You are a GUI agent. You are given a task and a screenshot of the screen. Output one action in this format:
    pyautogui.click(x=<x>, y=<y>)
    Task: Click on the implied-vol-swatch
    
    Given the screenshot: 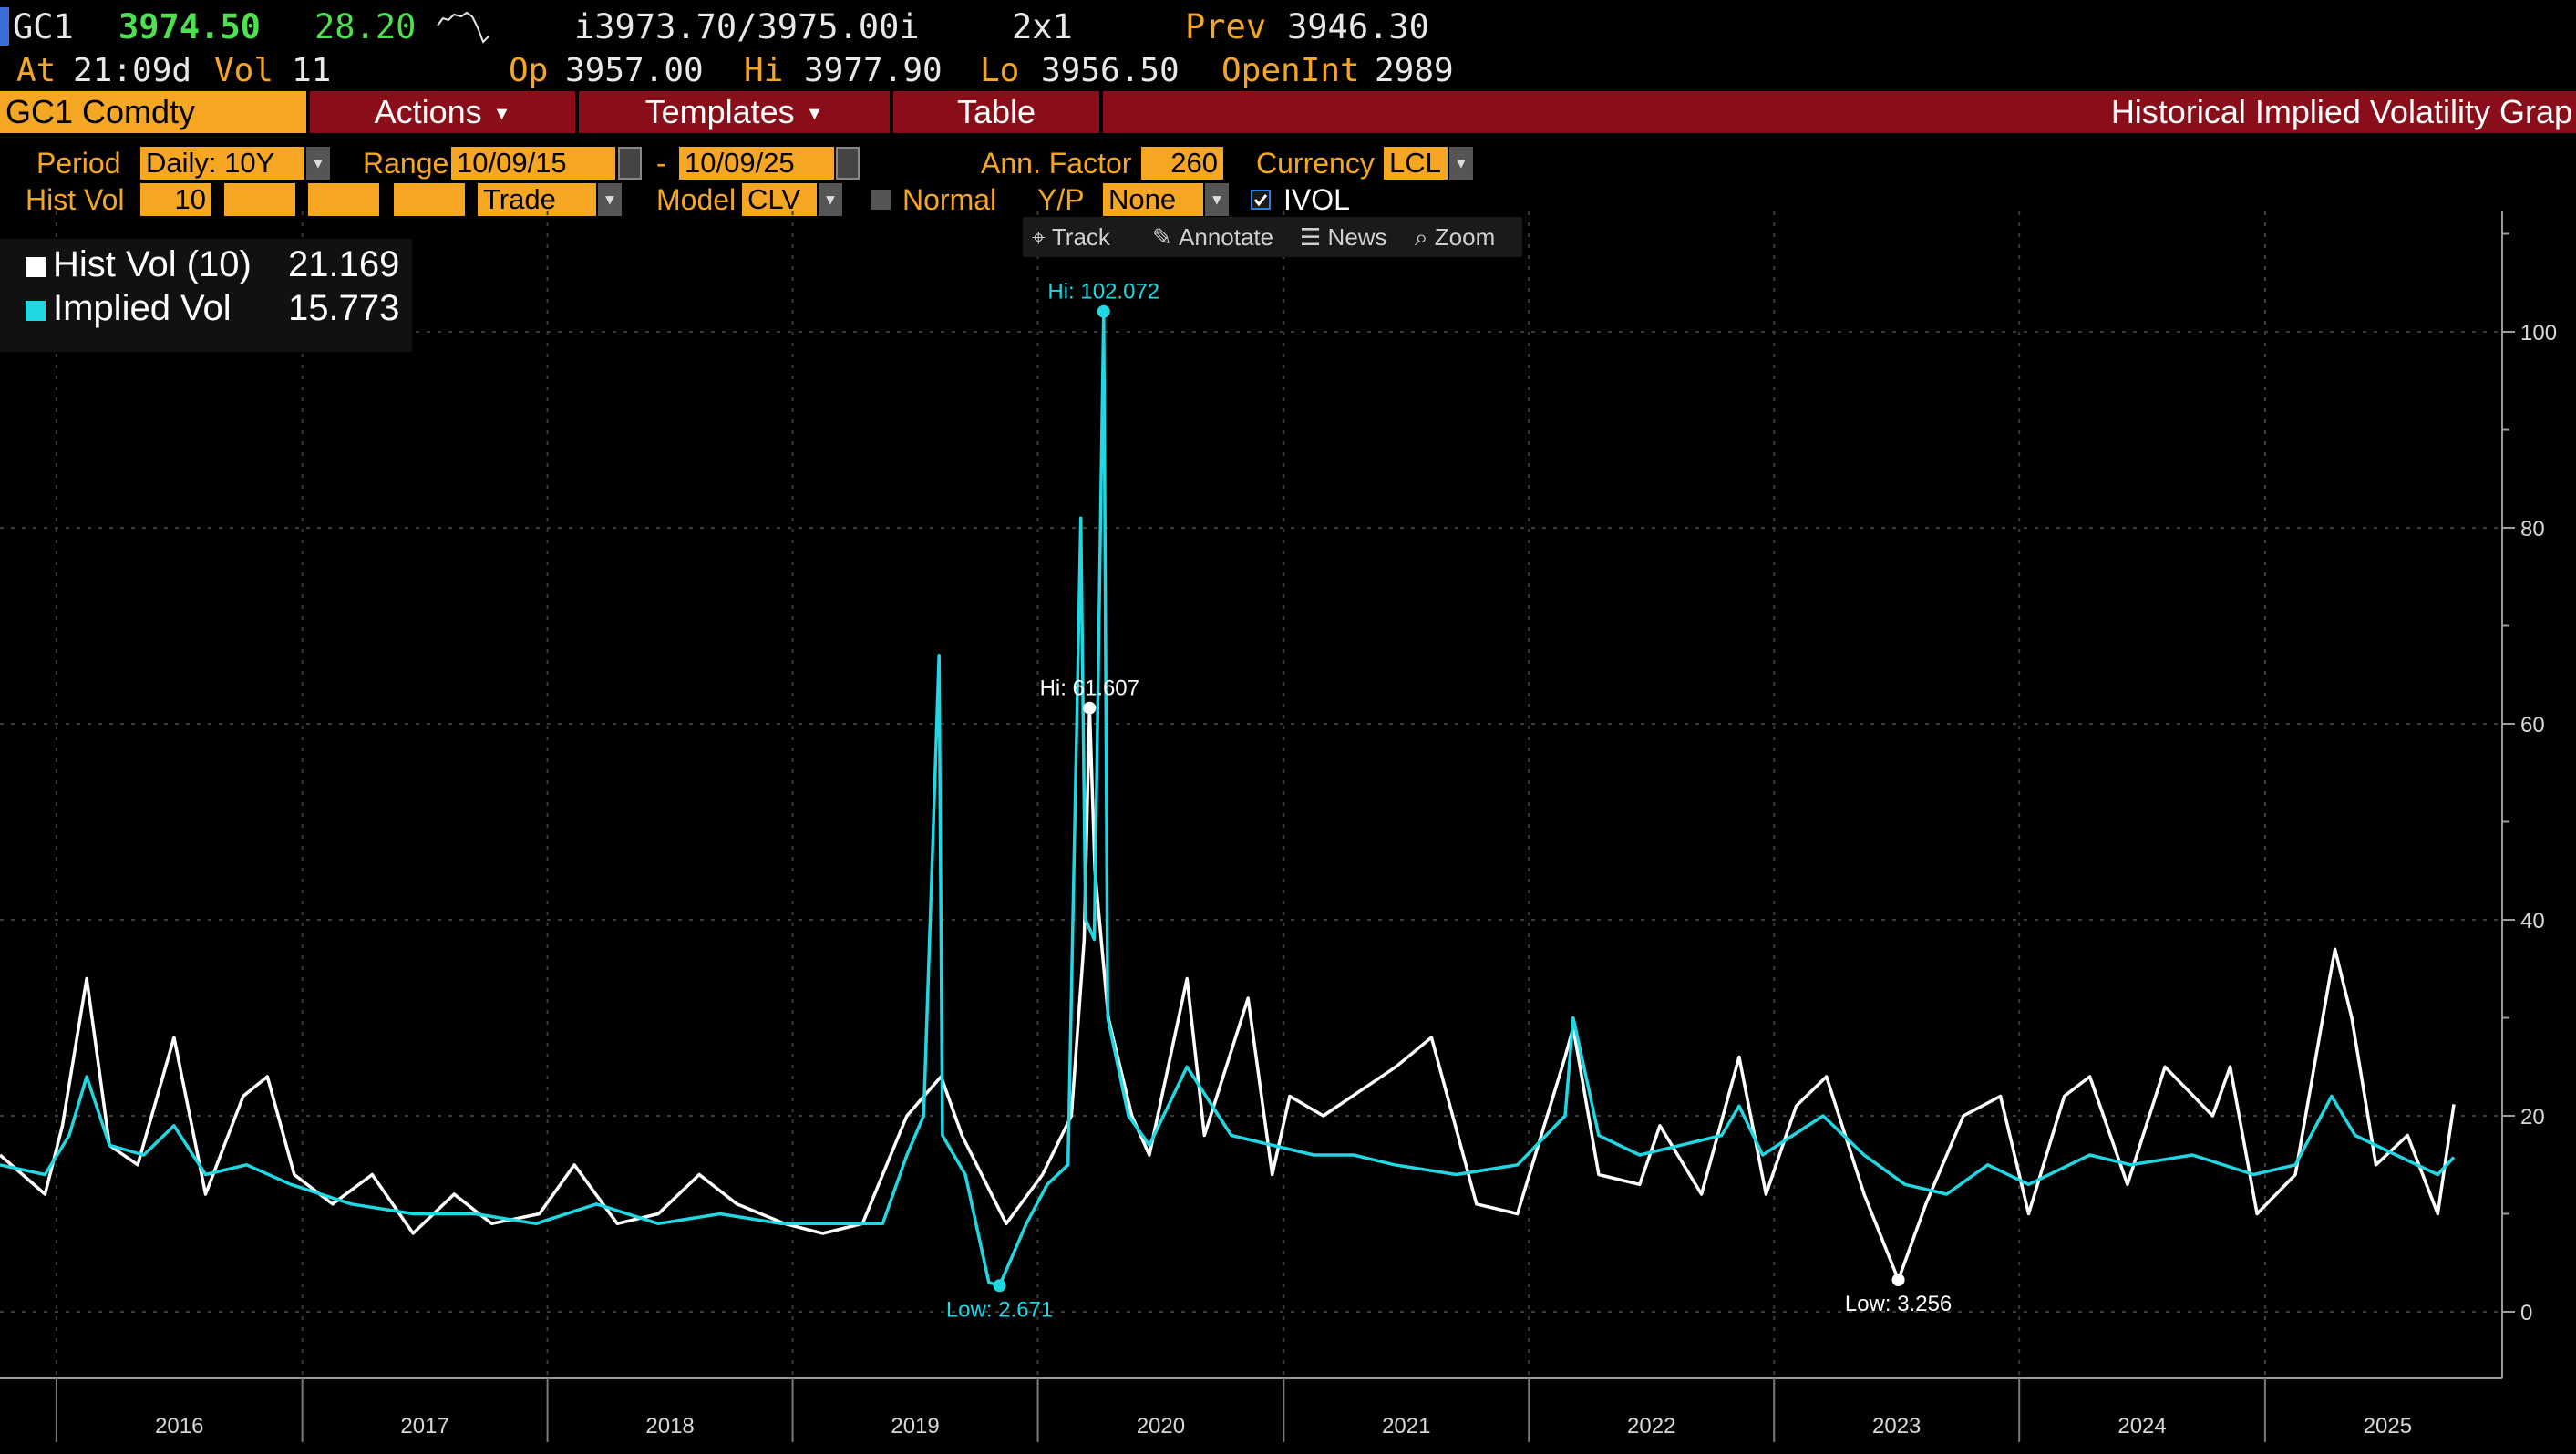 What is the action you would take?
    pyautogui.click(x=36, y=311)
    